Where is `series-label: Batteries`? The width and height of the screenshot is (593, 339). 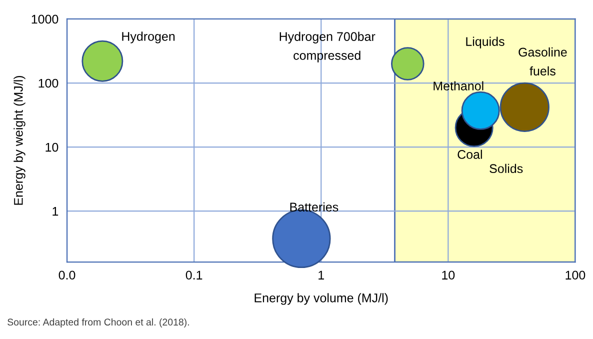 series-label: Batteries is located at coordinates (314, 207).